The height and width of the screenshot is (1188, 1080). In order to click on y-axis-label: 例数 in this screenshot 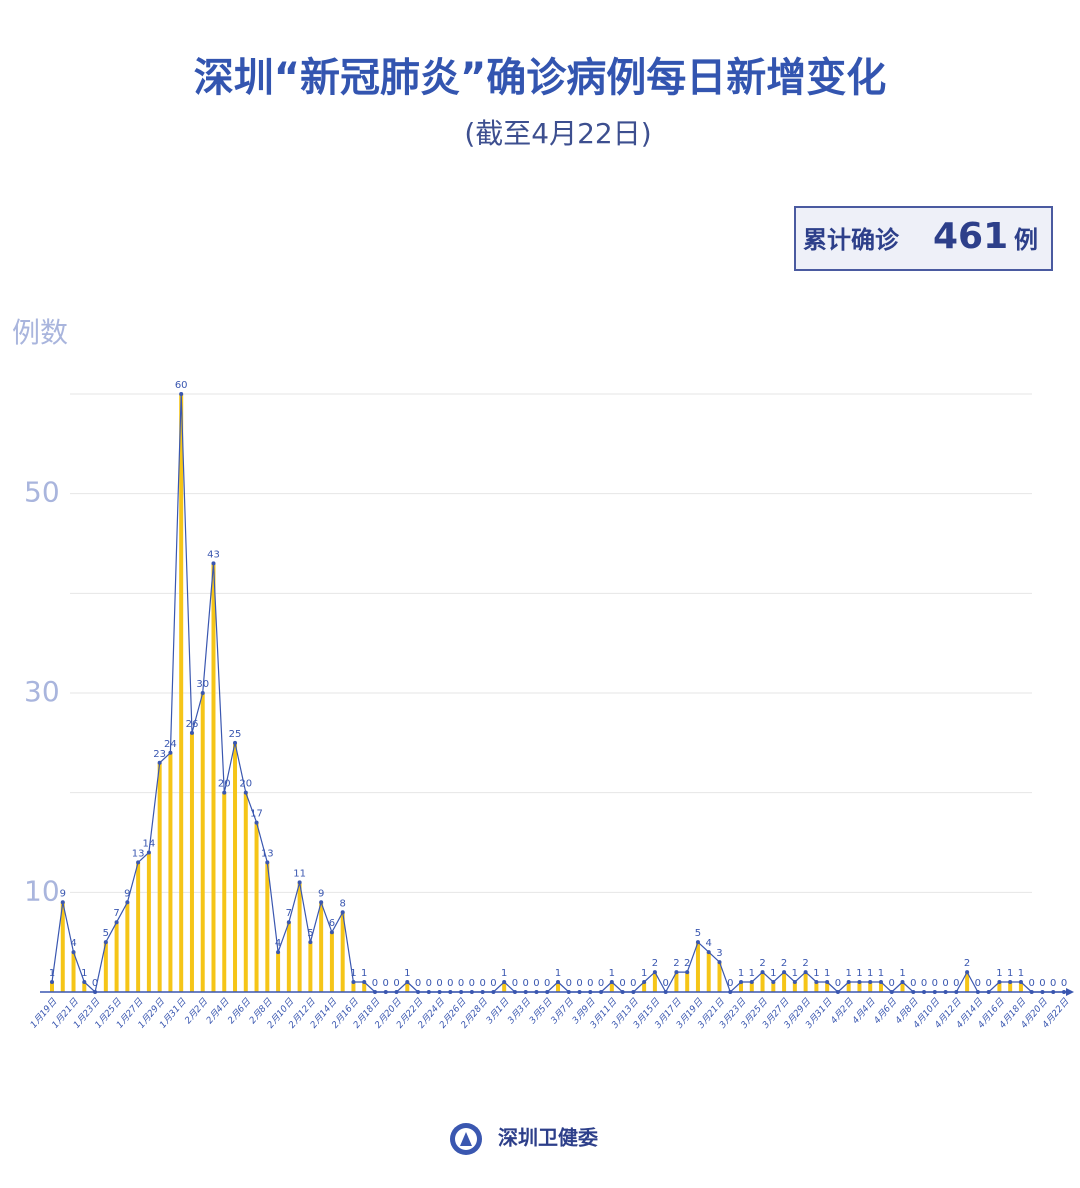, I will do `click(40, 332)`.